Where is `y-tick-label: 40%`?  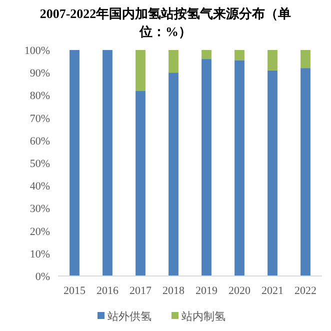 y-tick-label: 40% is located at coordinates (40, 186).